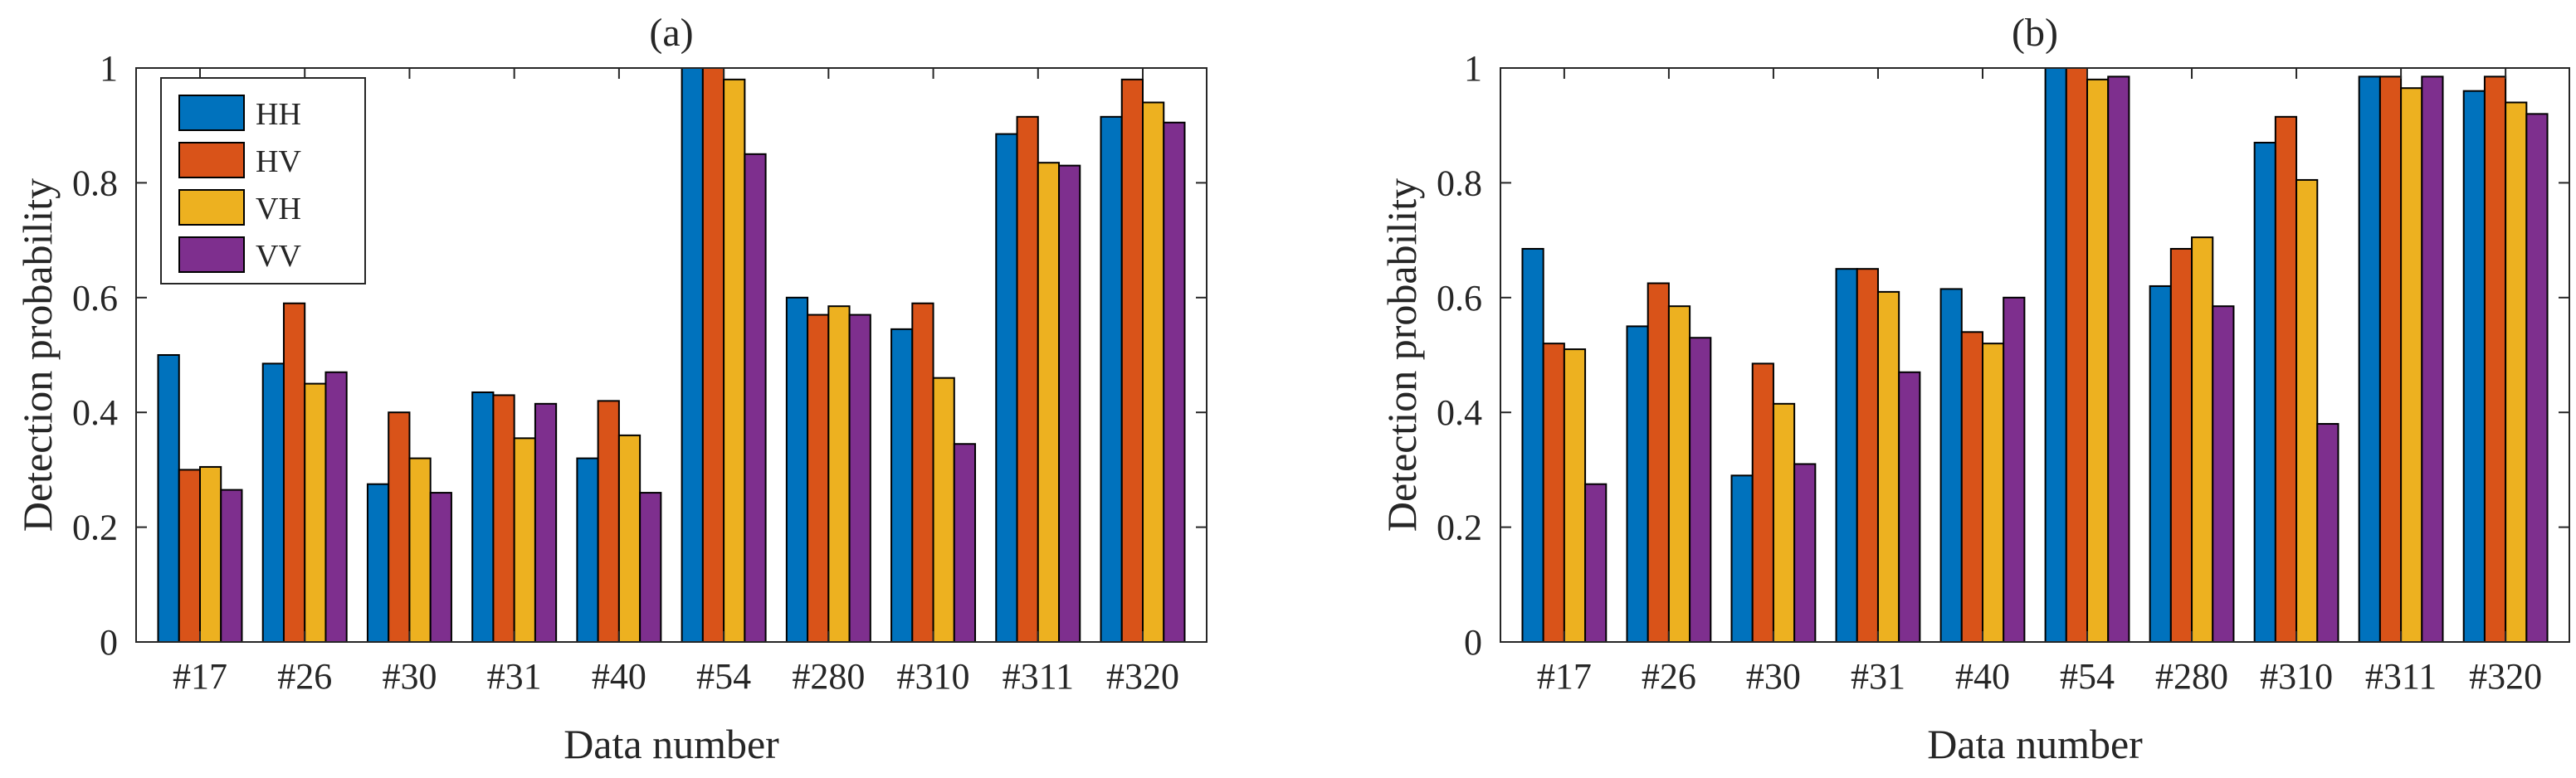 This screenshot has width=2576, height=778. What do you see at coordinates (1773, 676) in the screenshot?
I see `xtick-label-b: #30` at bounding box center [1773, 676].